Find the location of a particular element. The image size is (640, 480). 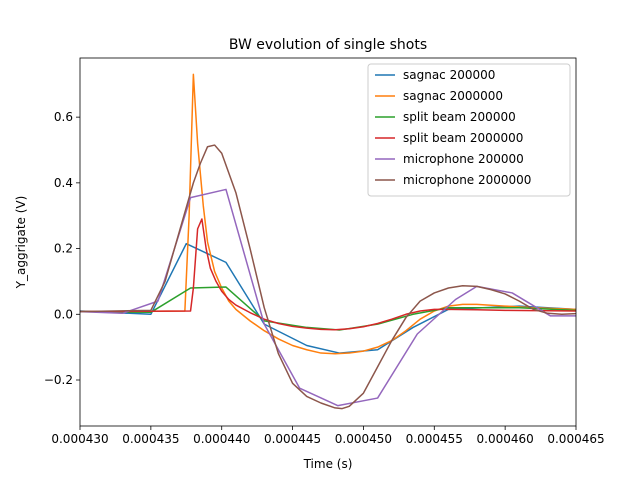

y-tick-label: 0.2 is located at coordinates (63, 249).